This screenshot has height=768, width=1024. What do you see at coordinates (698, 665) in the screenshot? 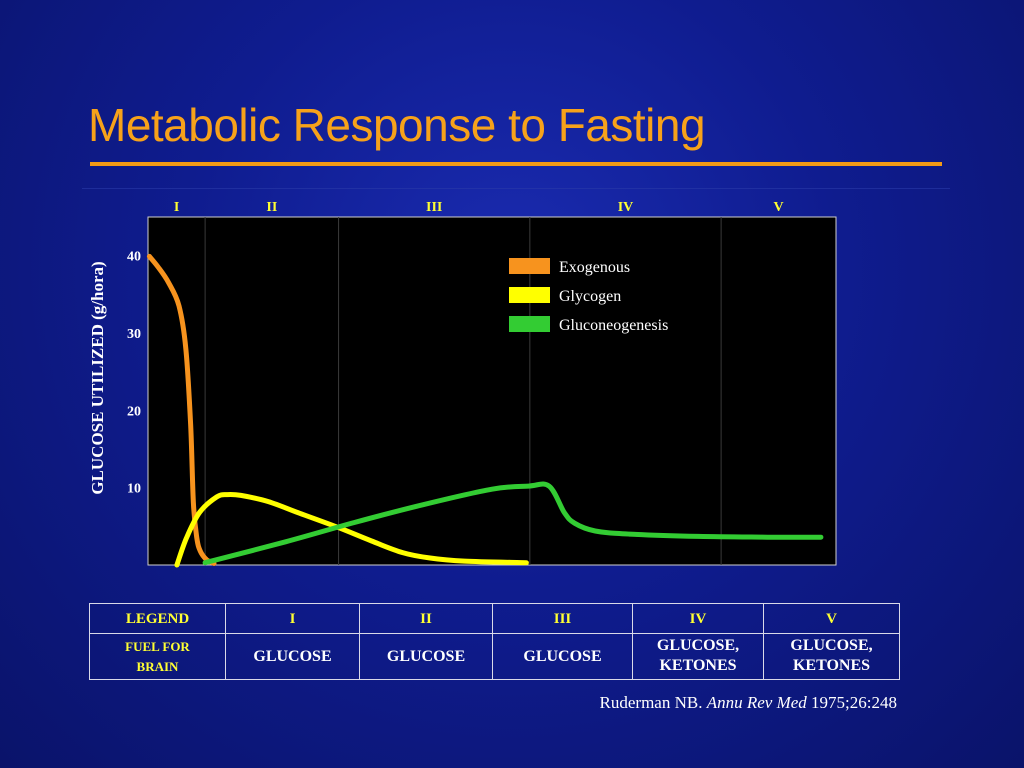
I see `fuel-phase-iv-line2: KETONES` at bounding box center [698, 665].